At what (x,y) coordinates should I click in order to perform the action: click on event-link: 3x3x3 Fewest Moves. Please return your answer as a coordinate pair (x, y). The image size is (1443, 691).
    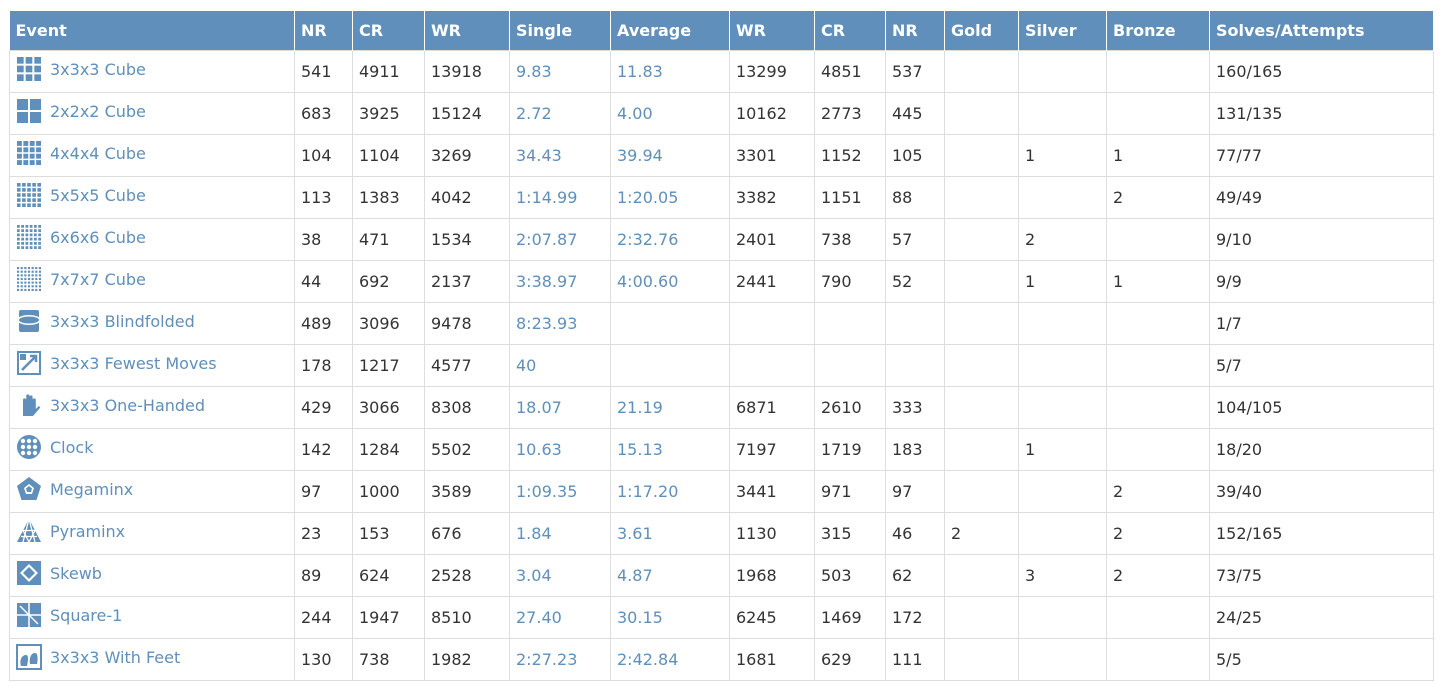
    Looking at the image, I should click on (116, 363).